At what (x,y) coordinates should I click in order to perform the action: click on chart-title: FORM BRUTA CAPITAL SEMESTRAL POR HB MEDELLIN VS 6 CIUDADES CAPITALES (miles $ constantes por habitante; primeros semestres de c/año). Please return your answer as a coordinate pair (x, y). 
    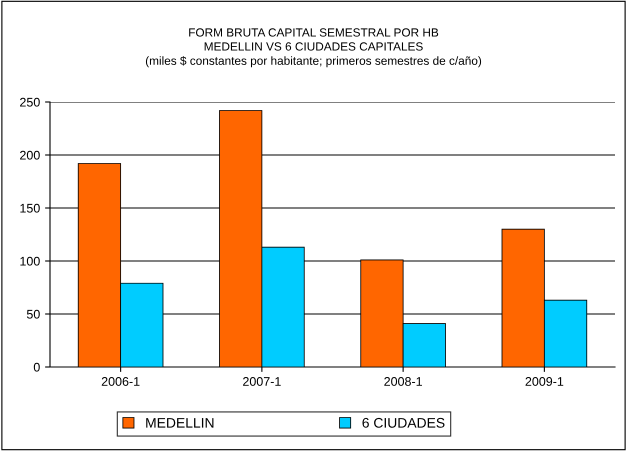
    Looking at the image, I should click on (314, 48).